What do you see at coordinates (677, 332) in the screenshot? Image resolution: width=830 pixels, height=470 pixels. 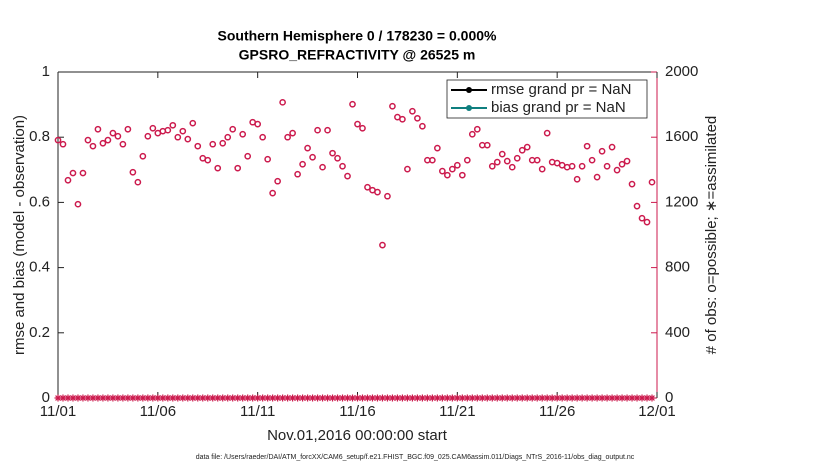 I see `y2-tick-label: 400` at bounding box center [677, 332].